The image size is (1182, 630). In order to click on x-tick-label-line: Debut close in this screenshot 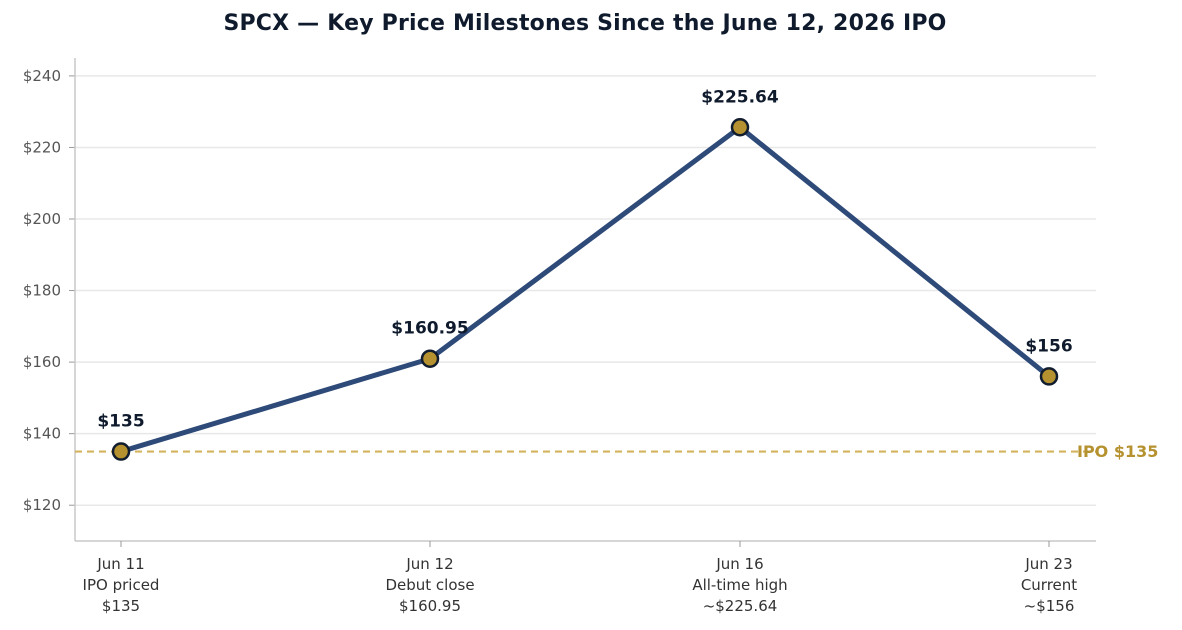, I will do `click(429, 585)`.